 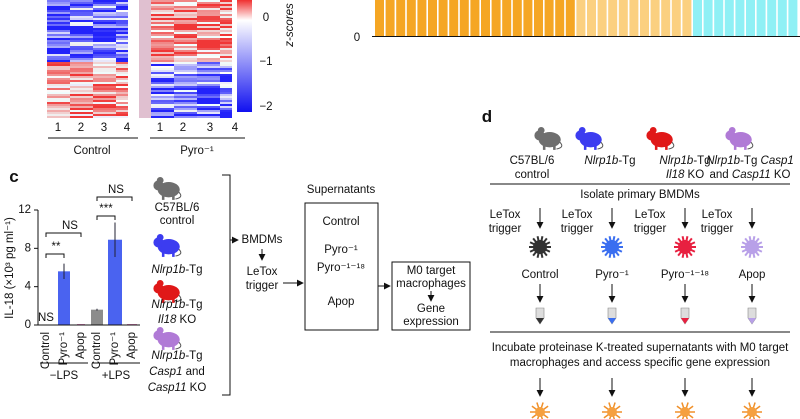 I want to click on panel-label: c, so click(x=13, y=176).